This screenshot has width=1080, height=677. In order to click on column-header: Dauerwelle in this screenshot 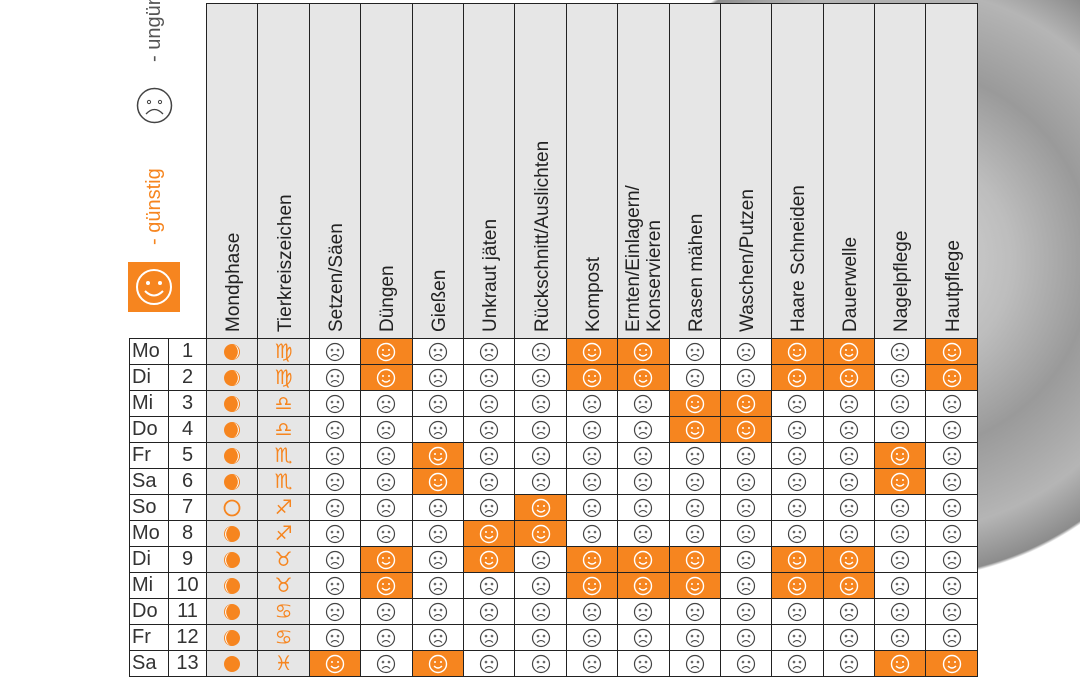, I will do `click(849, 171)`.